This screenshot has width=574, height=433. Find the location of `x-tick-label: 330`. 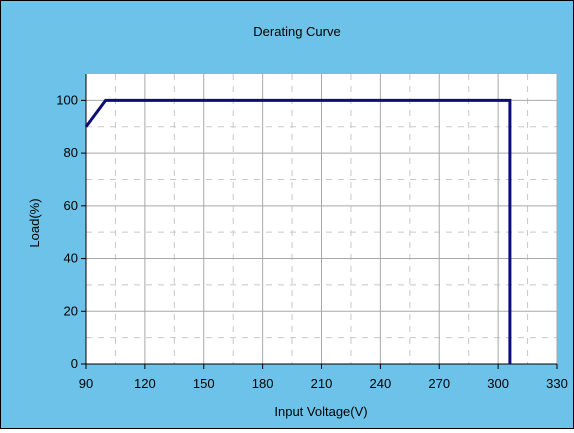

x-tick-label: 330 is located at coordinates (557, 383).